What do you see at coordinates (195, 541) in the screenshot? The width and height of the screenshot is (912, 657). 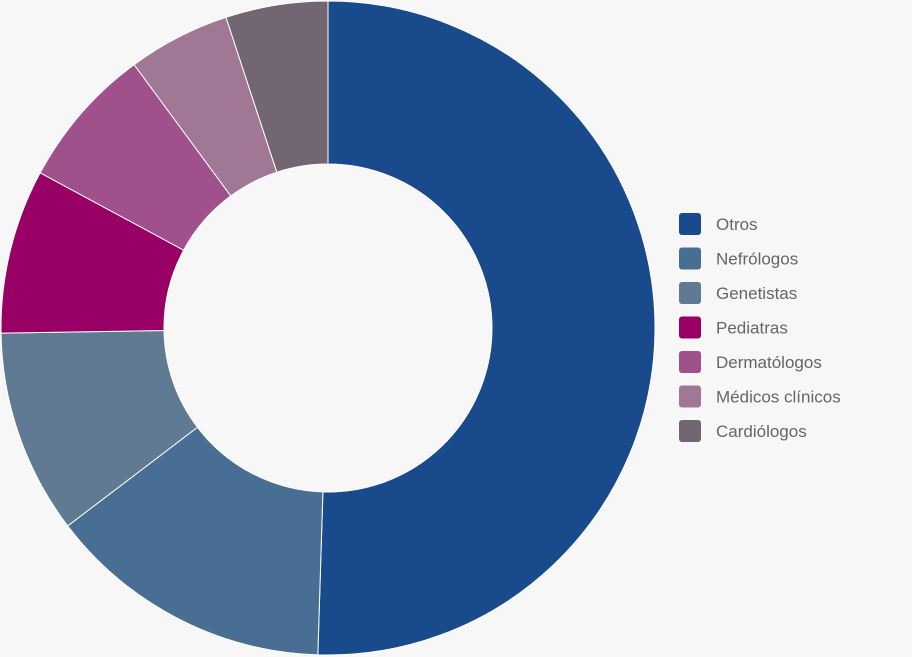 I see `slice-nefrologos` at bounding box center [195, 541].